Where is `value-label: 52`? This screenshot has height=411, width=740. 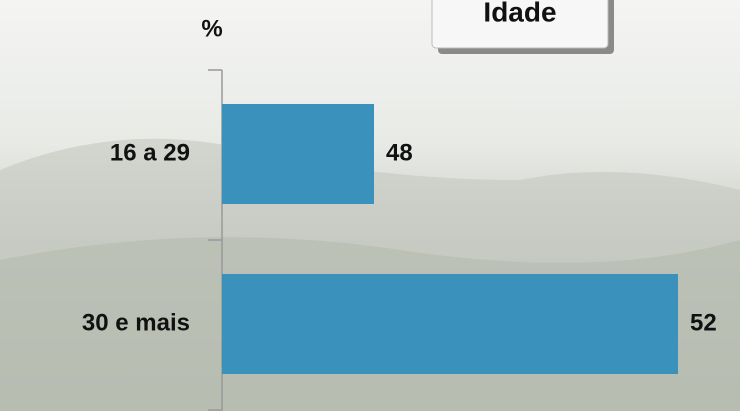 value-label: 52 is located at coordinates (703, 322).